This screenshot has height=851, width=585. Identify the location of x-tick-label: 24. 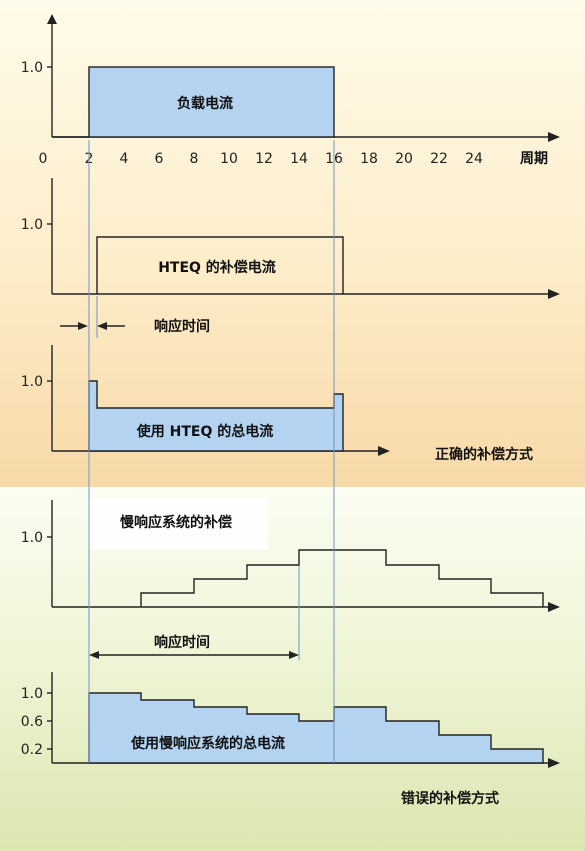
(474, 159).